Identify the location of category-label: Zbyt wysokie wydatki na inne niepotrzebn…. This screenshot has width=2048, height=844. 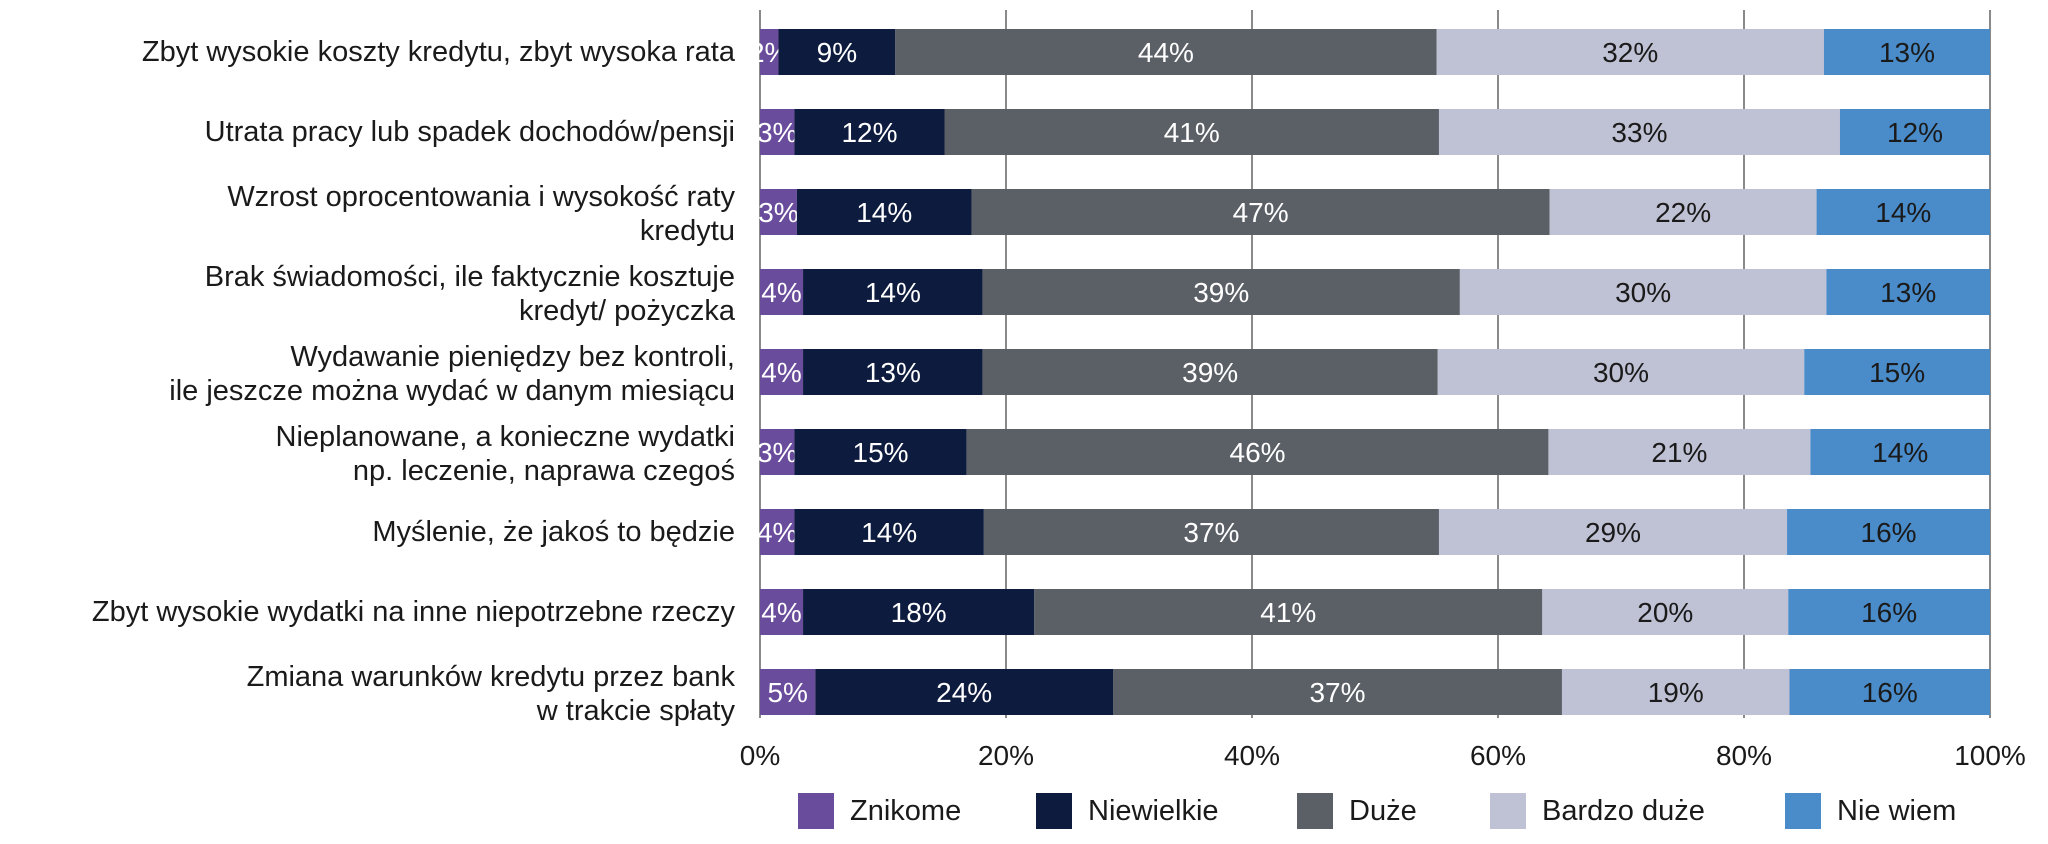
(367, 612).